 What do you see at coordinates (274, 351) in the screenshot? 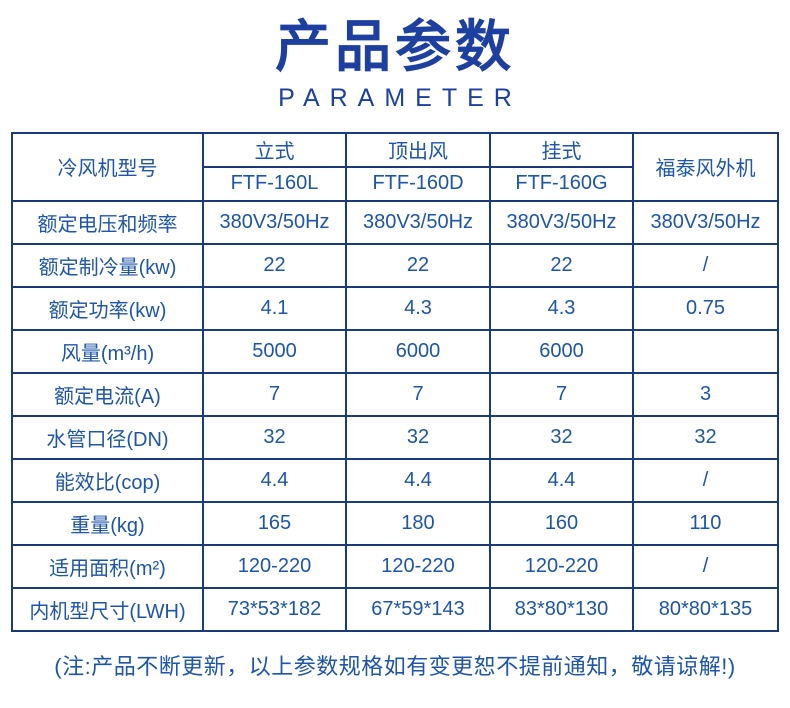
I see `param-cell: 5000` at bounding box center [274, 351].